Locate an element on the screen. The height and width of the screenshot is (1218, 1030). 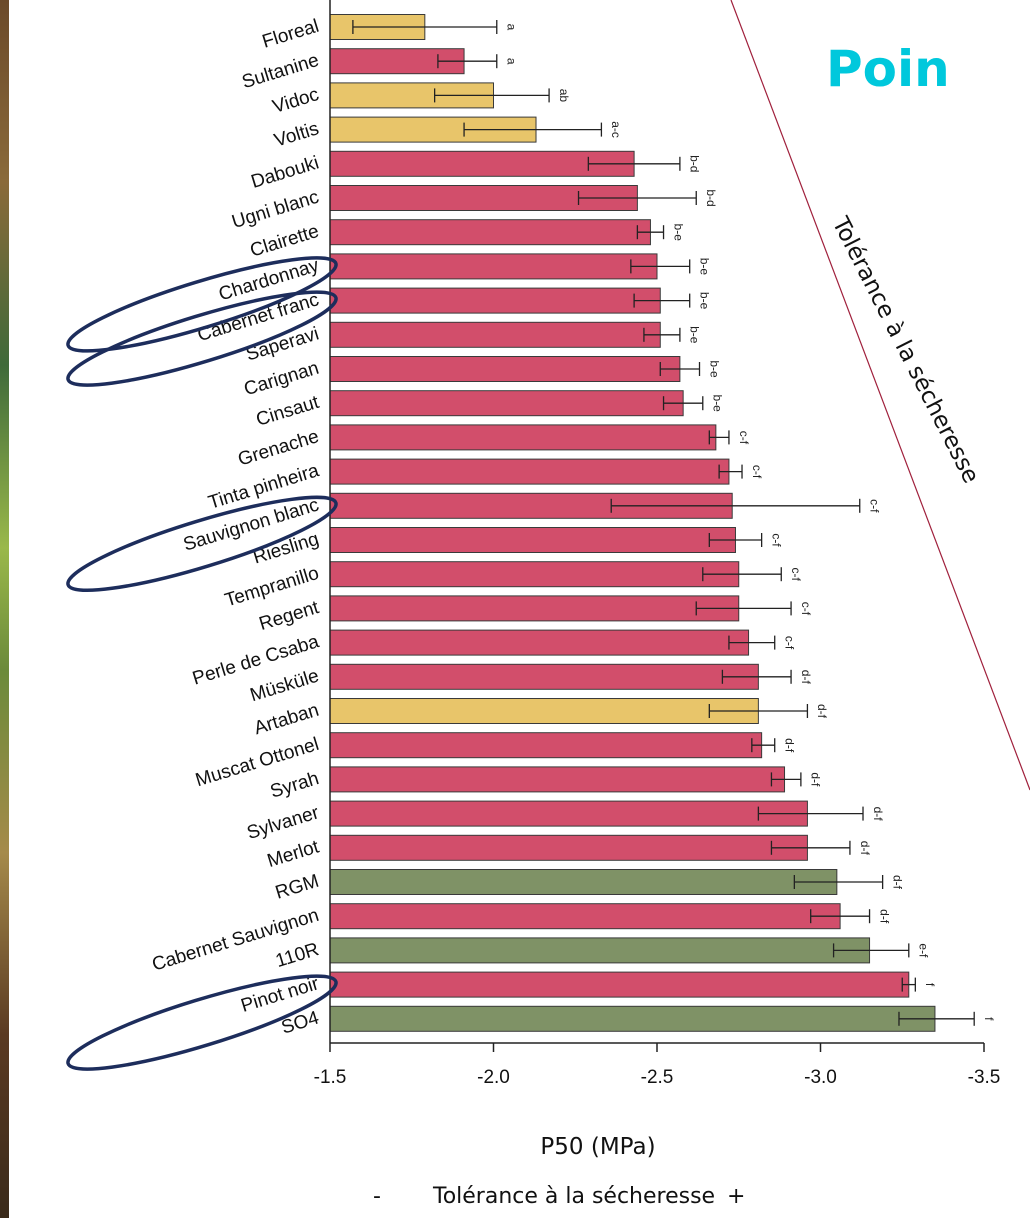
error-bar-sauvignon-blanc is located at coordinates (735, 505).